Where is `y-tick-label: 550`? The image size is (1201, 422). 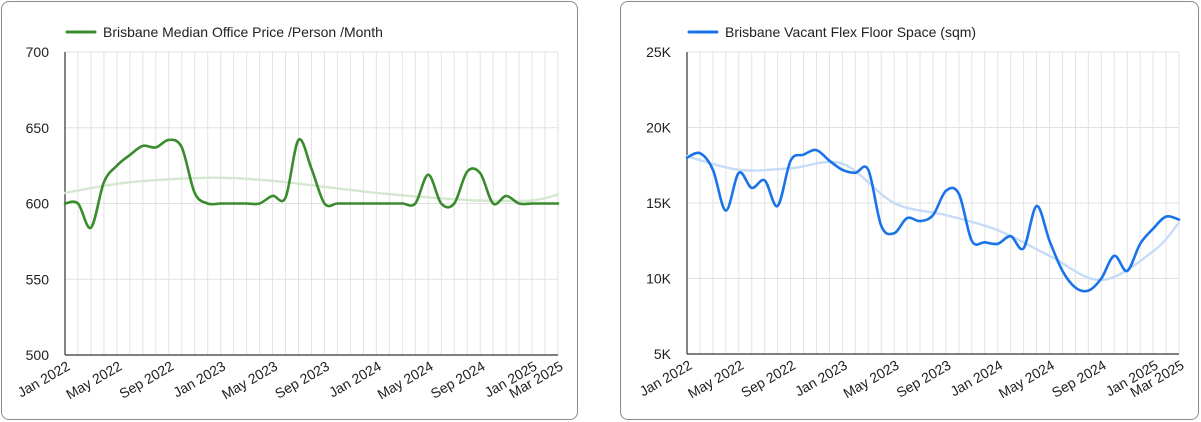 y-tick-label: 550 is located at coordinates (38, 279).